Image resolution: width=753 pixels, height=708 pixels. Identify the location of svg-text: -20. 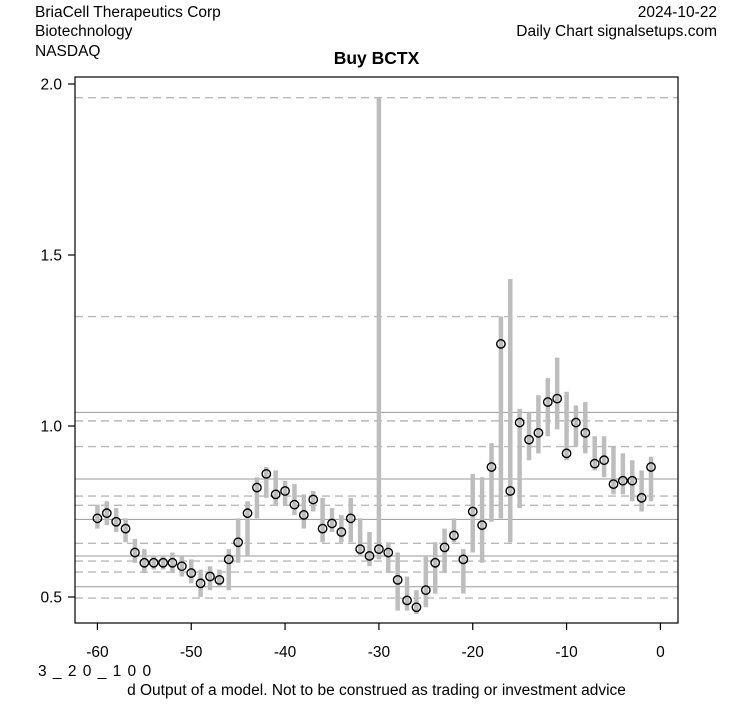
(473, 652).